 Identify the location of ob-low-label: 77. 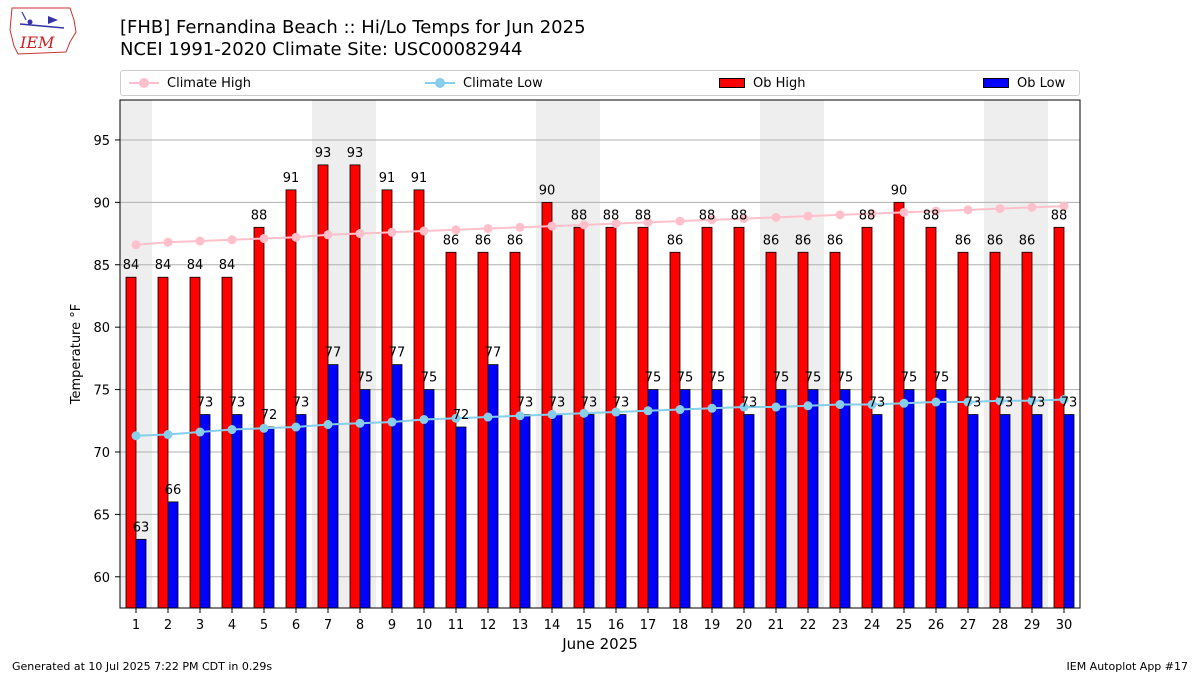
(333, 353).